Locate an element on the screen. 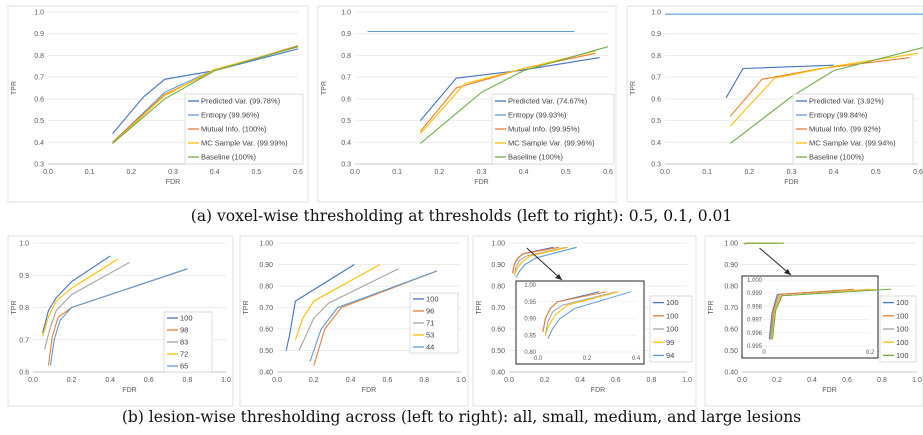 Image resolution: width=923 pixels, height=435 pixels. legend-label: Predicted Var. (3.92%) is located at coordinates (846, 101).